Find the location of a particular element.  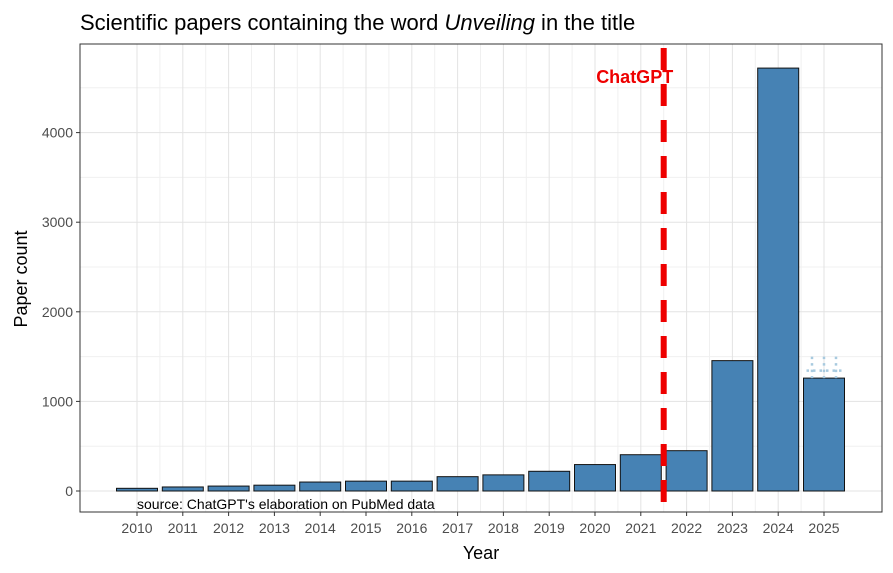

y-axis: 0 1000 2000 3000 4000 is located at coordinates (61, 312).